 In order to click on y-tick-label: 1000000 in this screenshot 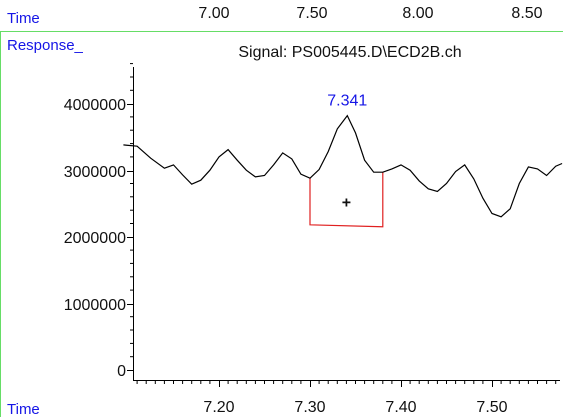, I will do `click(95, 305)`.